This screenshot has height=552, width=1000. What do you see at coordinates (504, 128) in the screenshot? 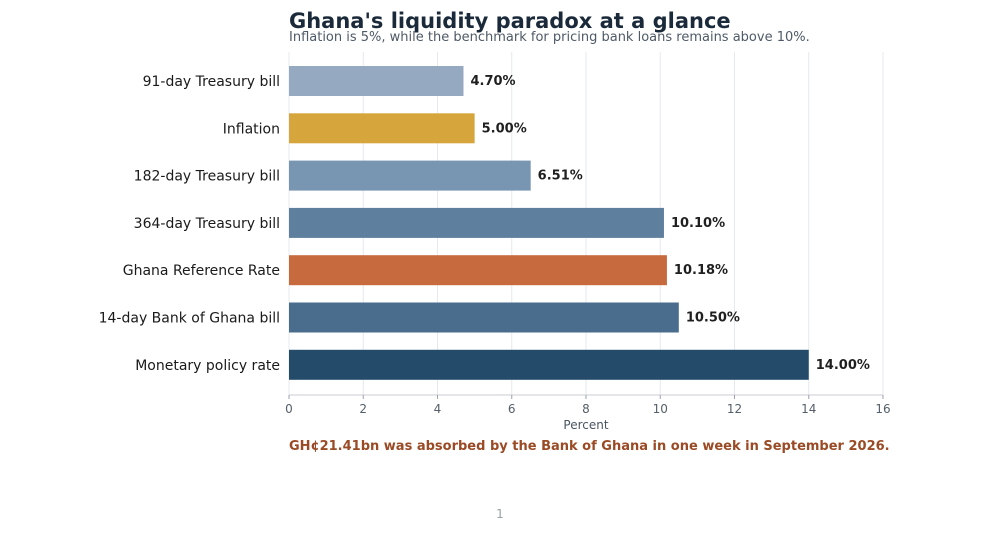
I see `data-label: 5.00%` at bounding box center [504, 128].